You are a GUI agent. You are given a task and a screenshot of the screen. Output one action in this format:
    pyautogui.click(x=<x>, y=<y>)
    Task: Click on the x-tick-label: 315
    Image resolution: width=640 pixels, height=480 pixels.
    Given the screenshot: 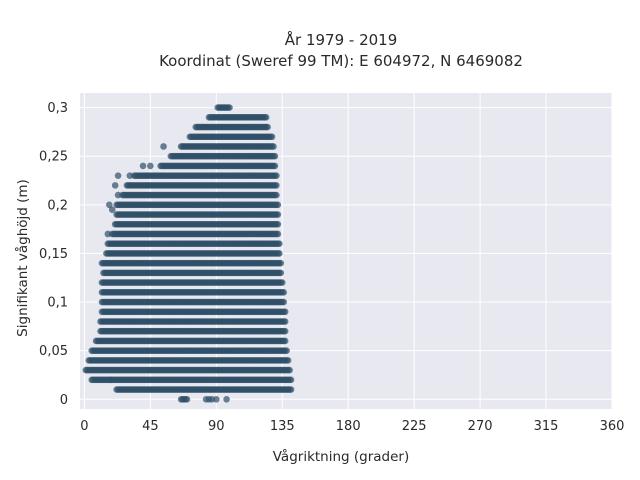 What is the action you would take?
    pyautogui.click(x=546, y=426)
    